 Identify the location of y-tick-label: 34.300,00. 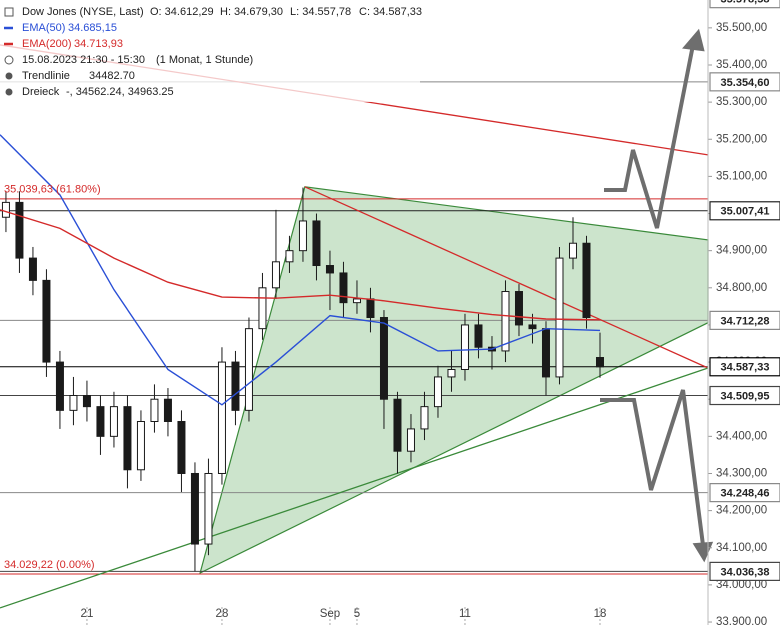
(741, 474).